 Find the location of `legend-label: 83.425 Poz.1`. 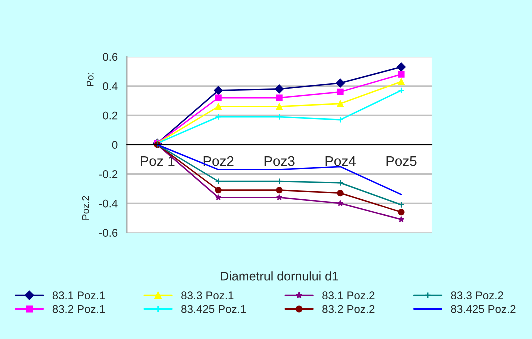

legend-label: 83.425 Poz.1 is located at coordinates (214, 309).